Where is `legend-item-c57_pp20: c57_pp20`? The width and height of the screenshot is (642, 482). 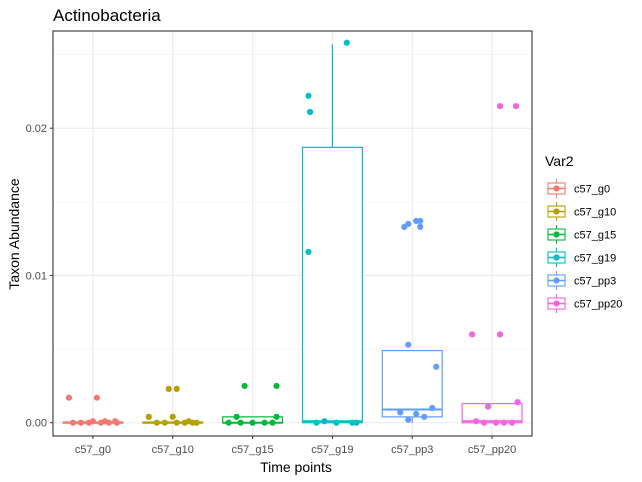
legend-item-c57_pp20: c57_pp20 is located at coordinates (583, 303).